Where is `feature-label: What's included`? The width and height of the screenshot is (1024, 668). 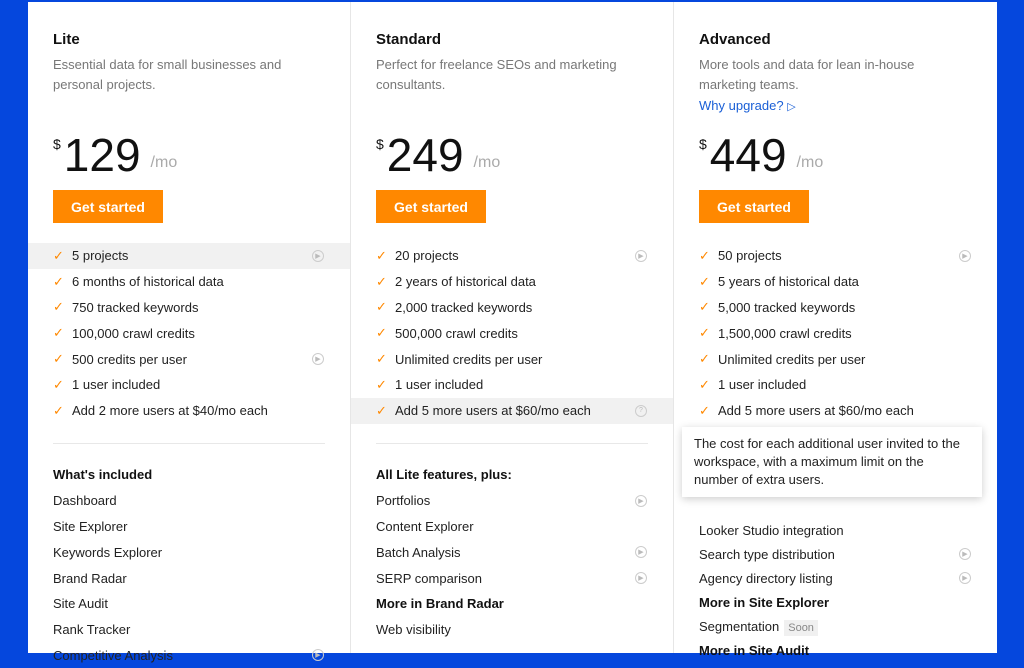
feature-label: What's included is located at coordinates (103, 475).